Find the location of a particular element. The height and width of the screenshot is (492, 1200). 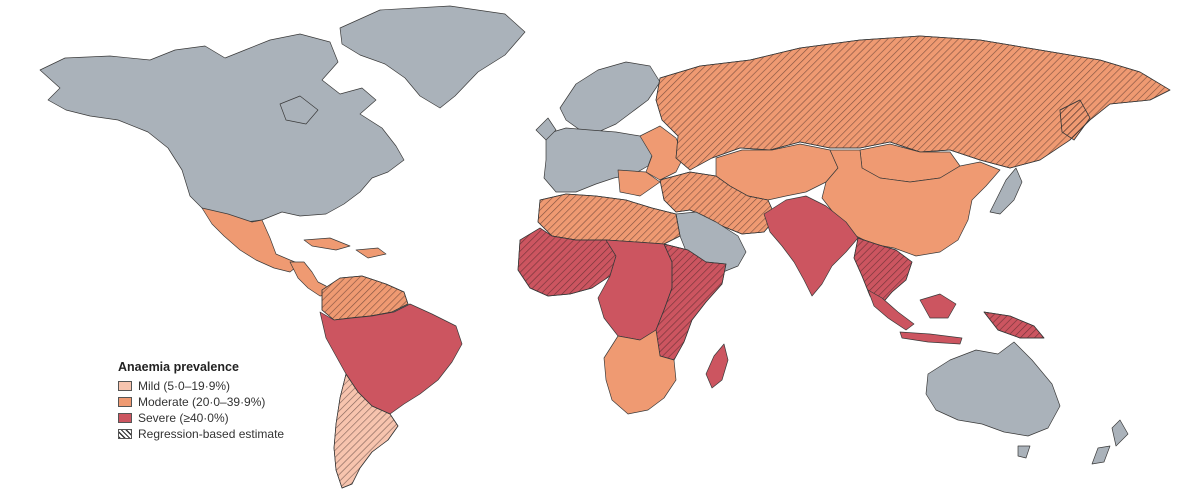

legend-label-regression: Regression-based estimate is located at coordinates (211, 434).